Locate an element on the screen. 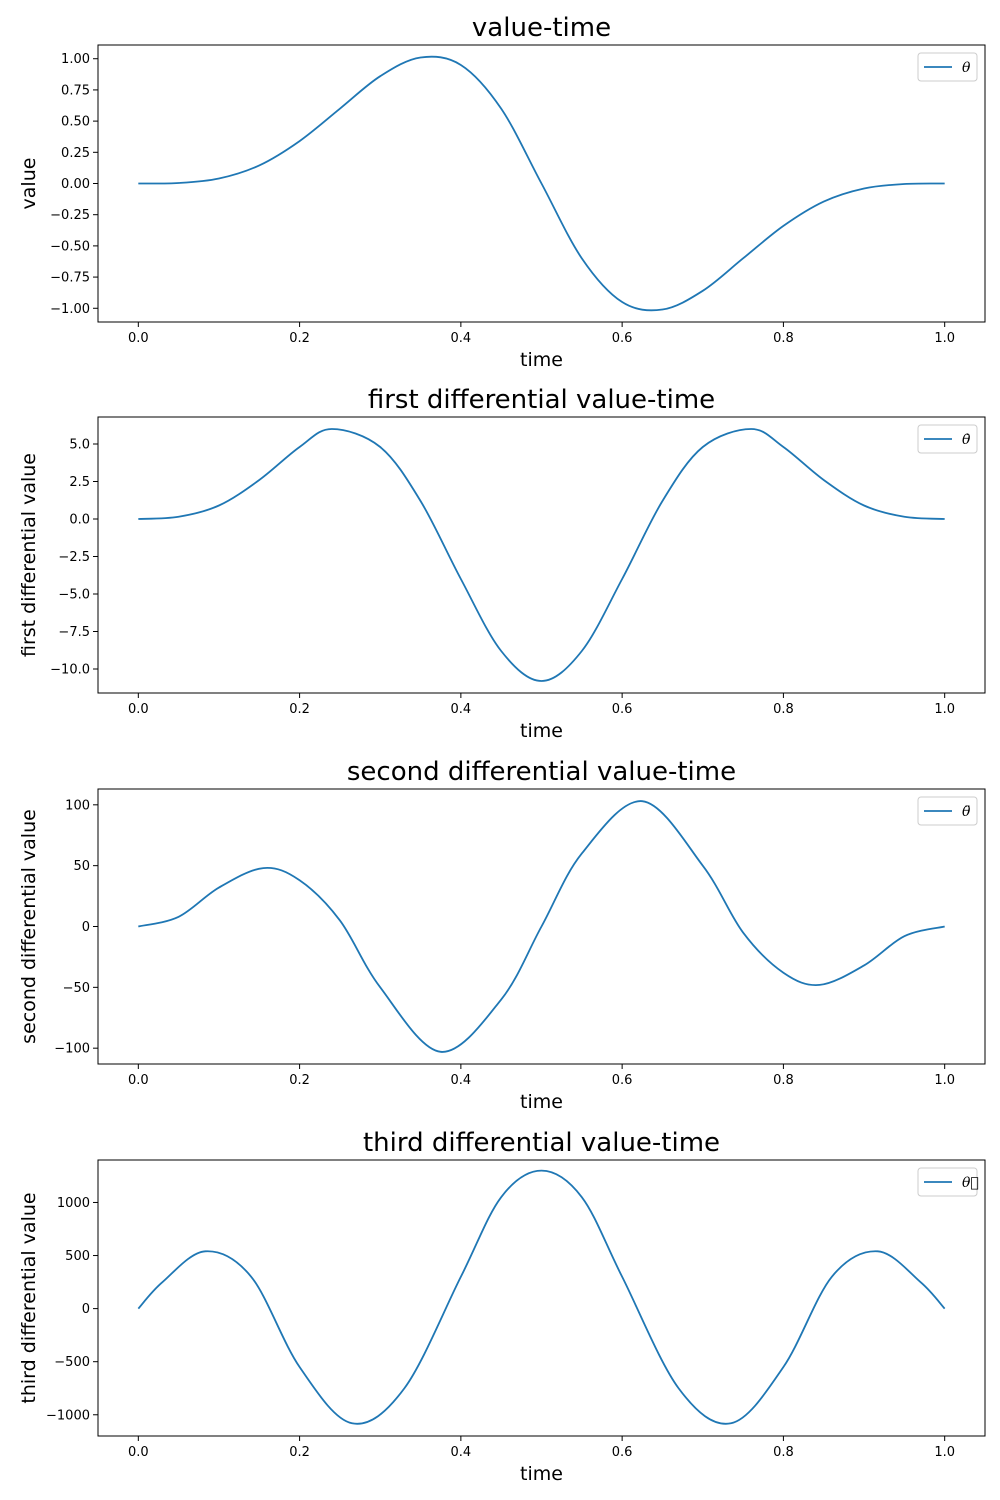 Image resolution: width=1000 pixels, height=1500 pixels. y-tick-label: −50 is located at coordinates (76, 988).